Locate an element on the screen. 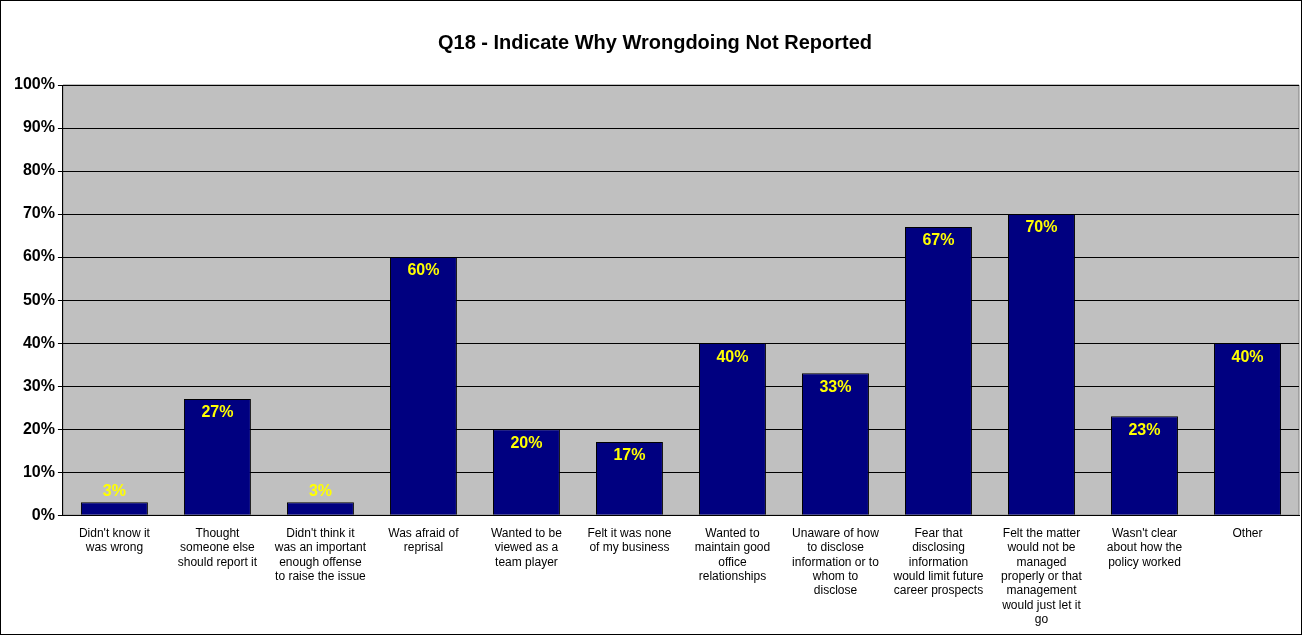  y-tick-label: 100% is located at coordinates (34, 84).